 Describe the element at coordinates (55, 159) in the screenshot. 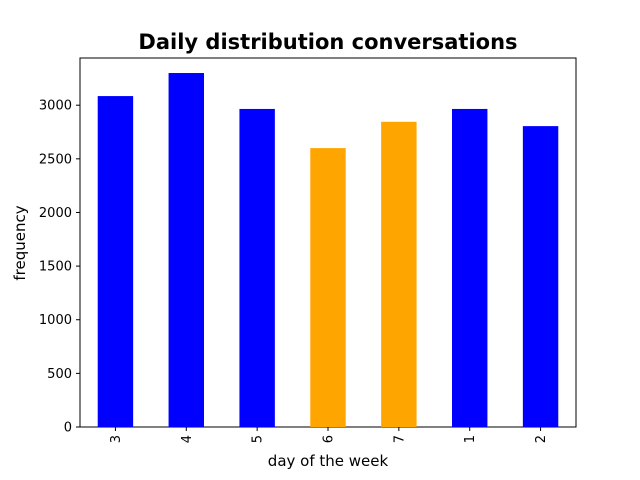

I see `y-tick-label: 2500` at that location.